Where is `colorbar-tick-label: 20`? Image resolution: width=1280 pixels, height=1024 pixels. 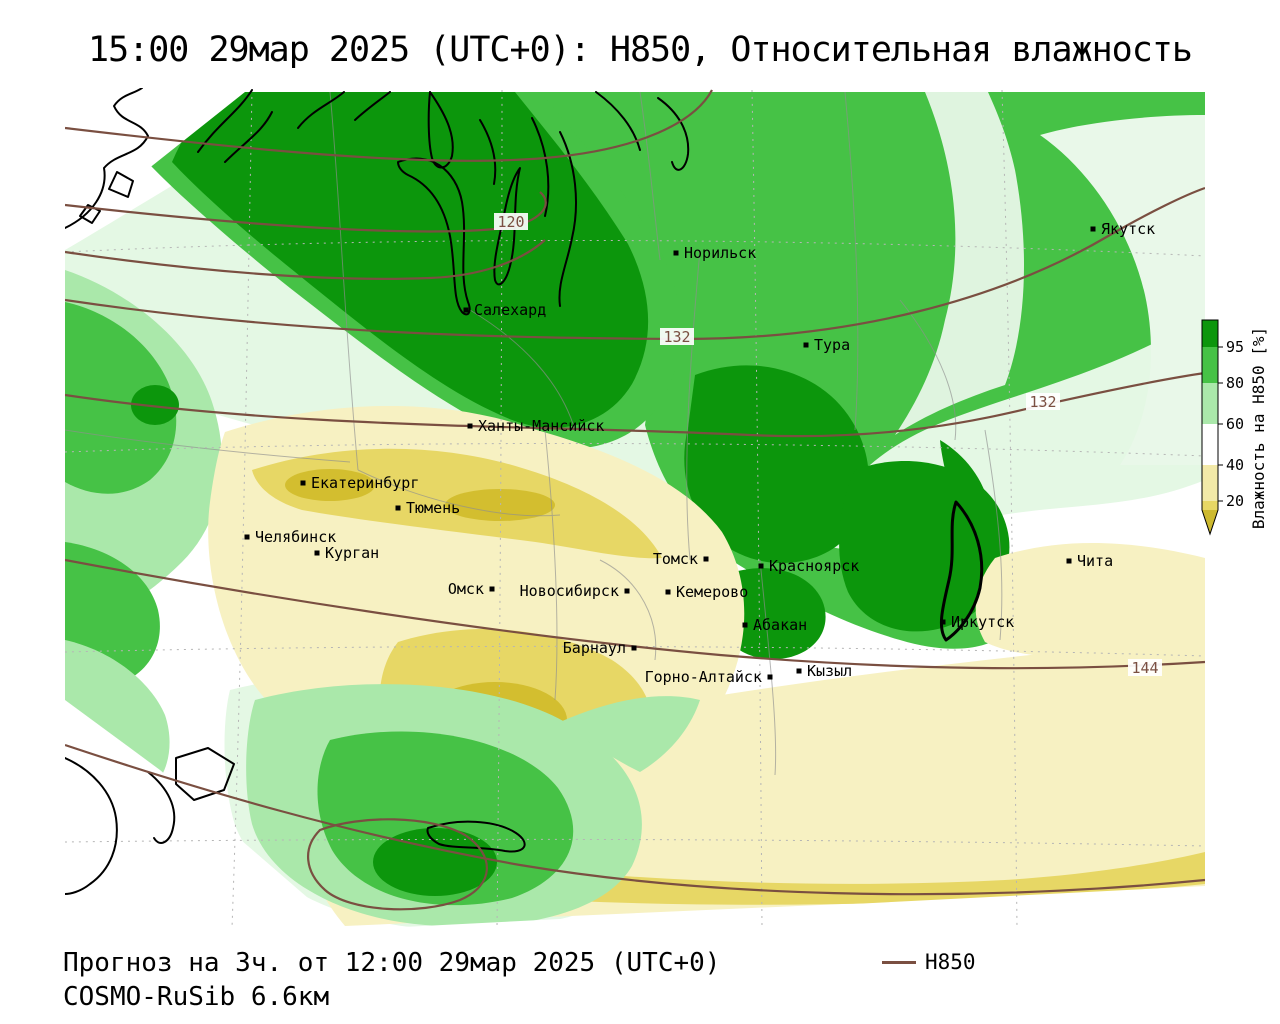 colorbar-tick-label: 20 is located at coordinates (1235, 501).